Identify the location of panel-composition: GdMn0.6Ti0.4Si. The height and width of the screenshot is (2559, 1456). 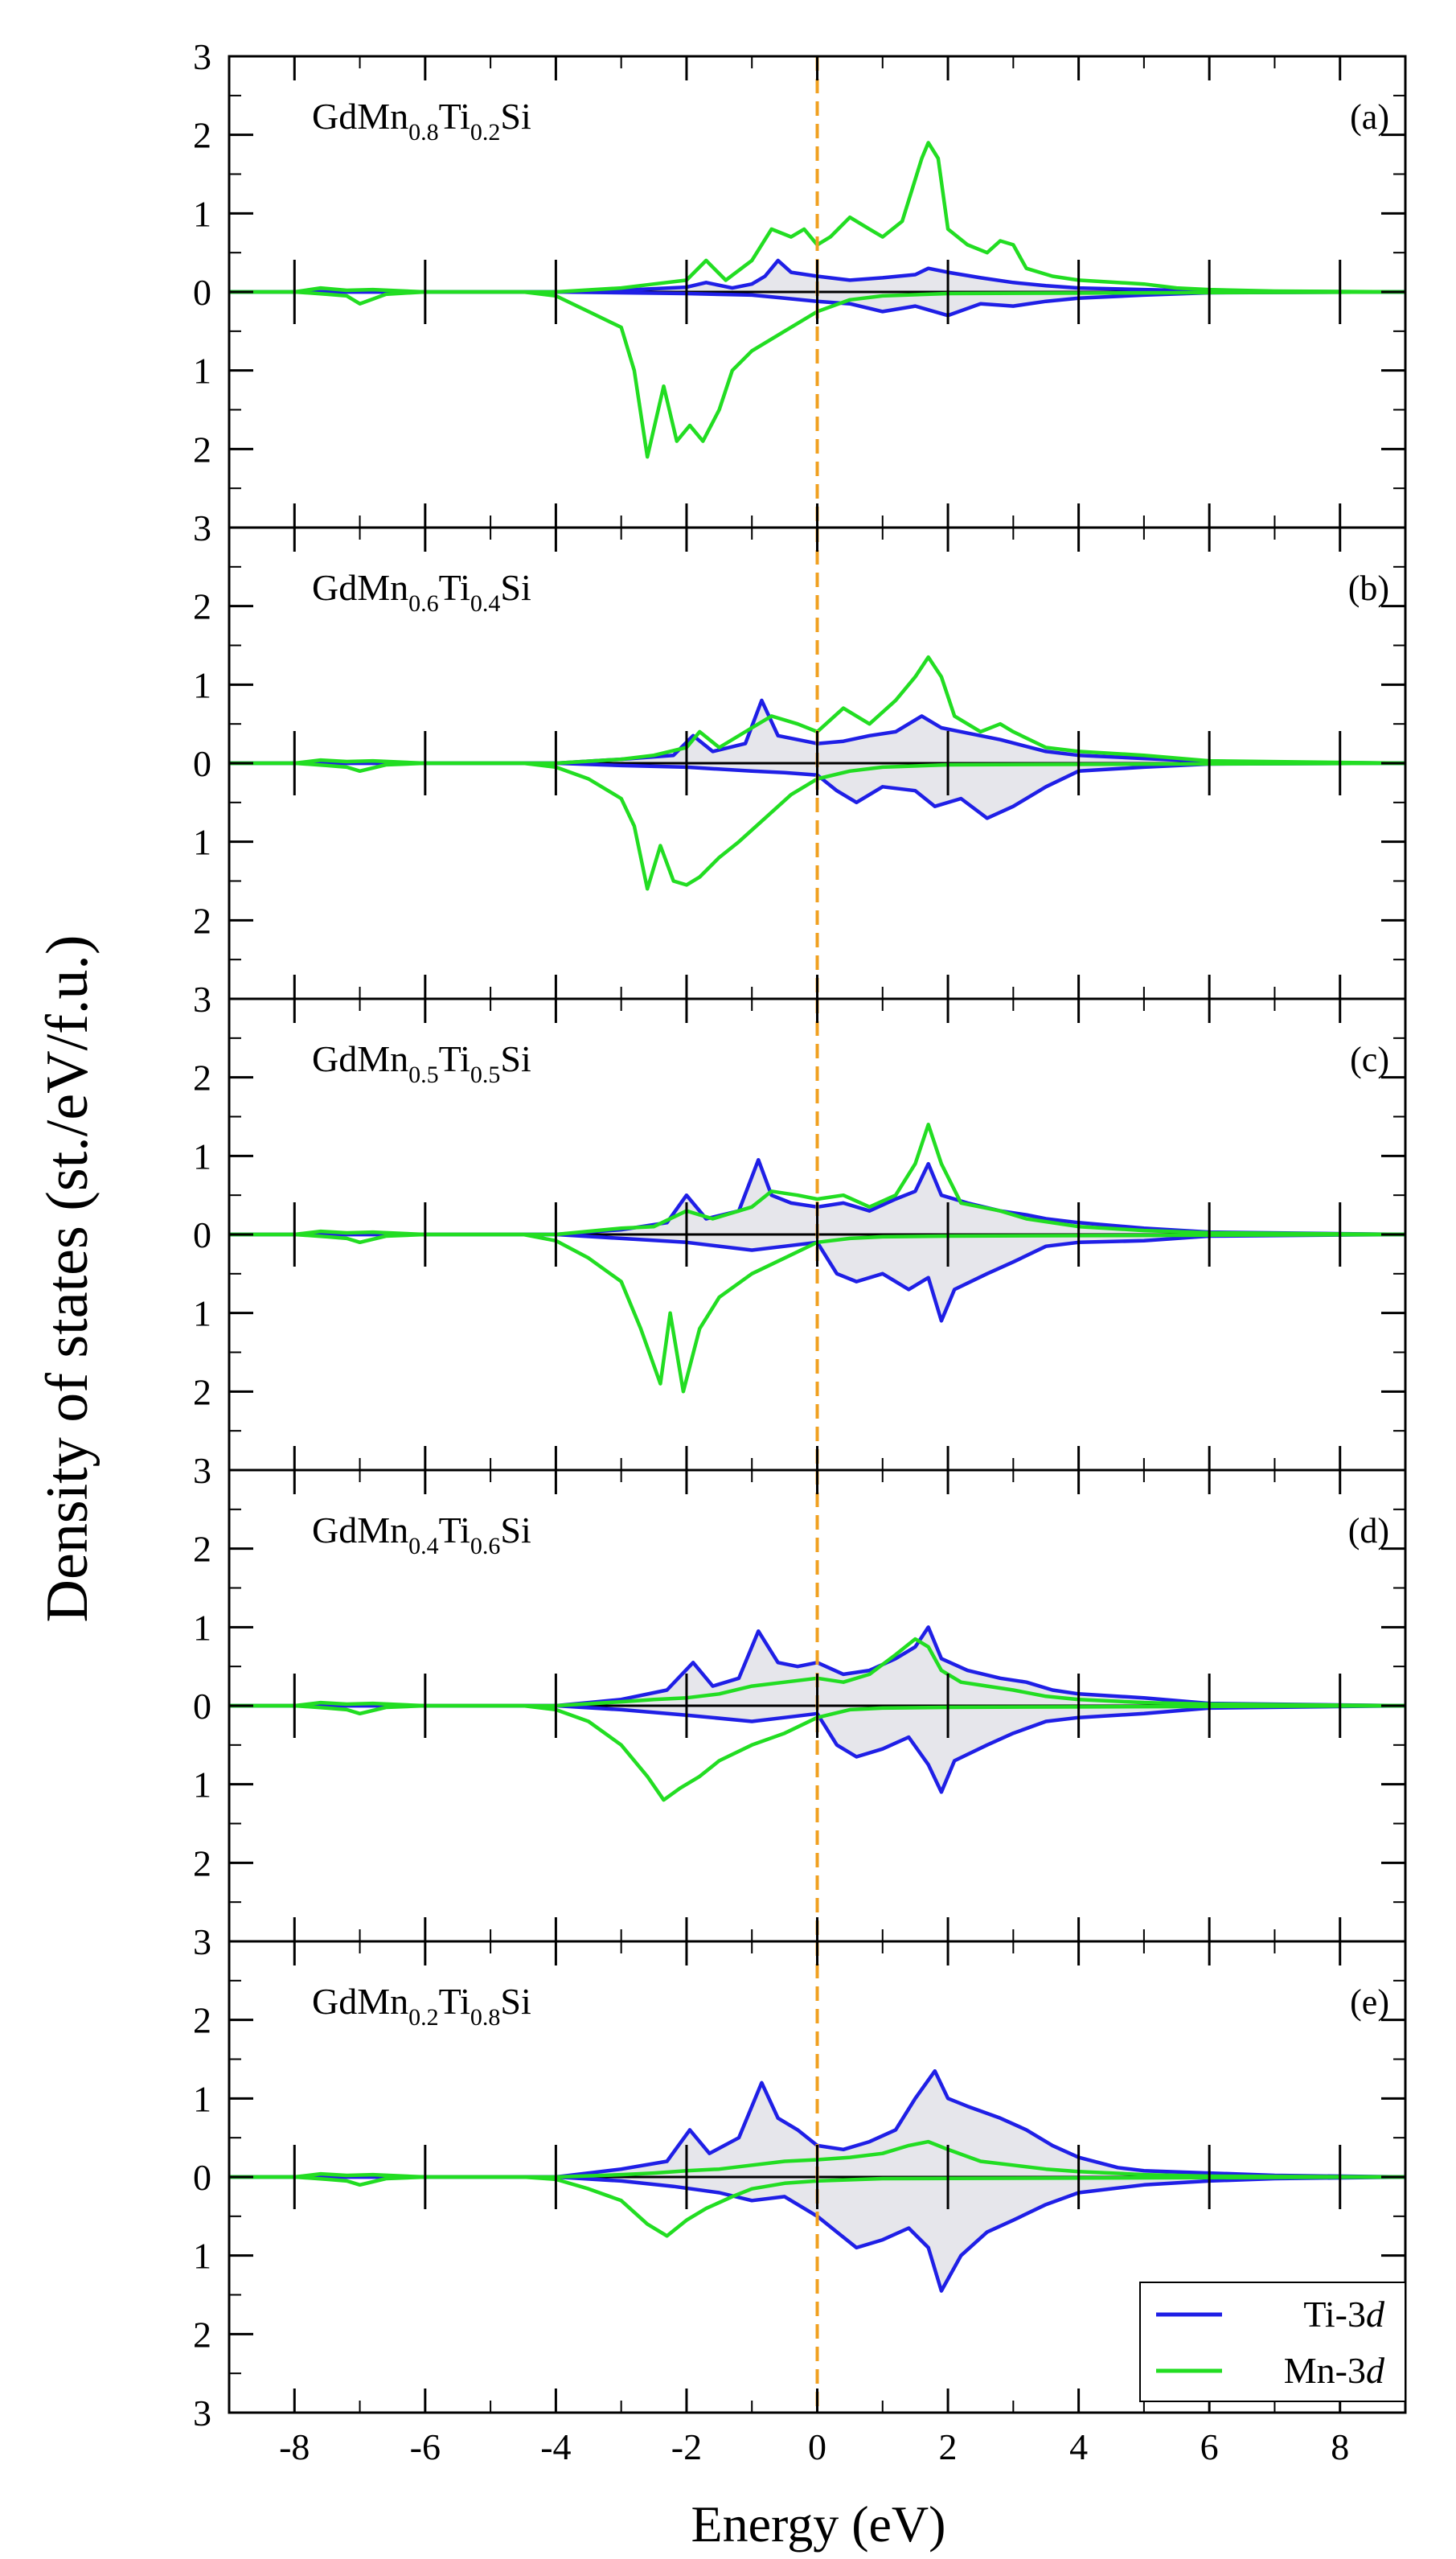
(422, 592).